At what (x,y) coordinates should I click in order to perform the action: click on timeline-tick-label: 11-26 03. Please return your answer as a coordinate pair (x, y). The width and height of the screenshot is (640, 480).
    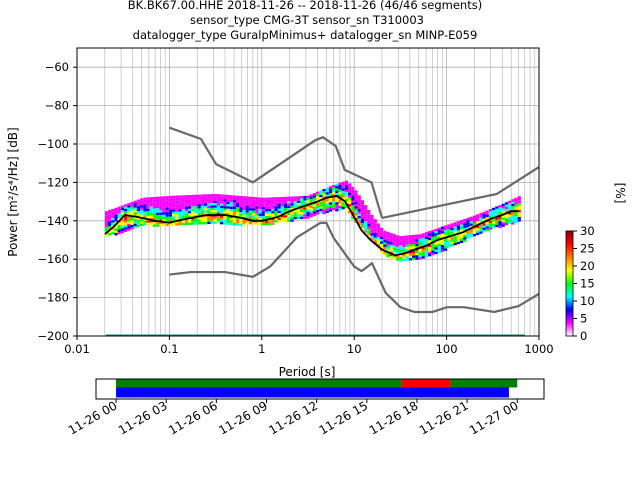
    Looking at the image, I should click on (143, 417).